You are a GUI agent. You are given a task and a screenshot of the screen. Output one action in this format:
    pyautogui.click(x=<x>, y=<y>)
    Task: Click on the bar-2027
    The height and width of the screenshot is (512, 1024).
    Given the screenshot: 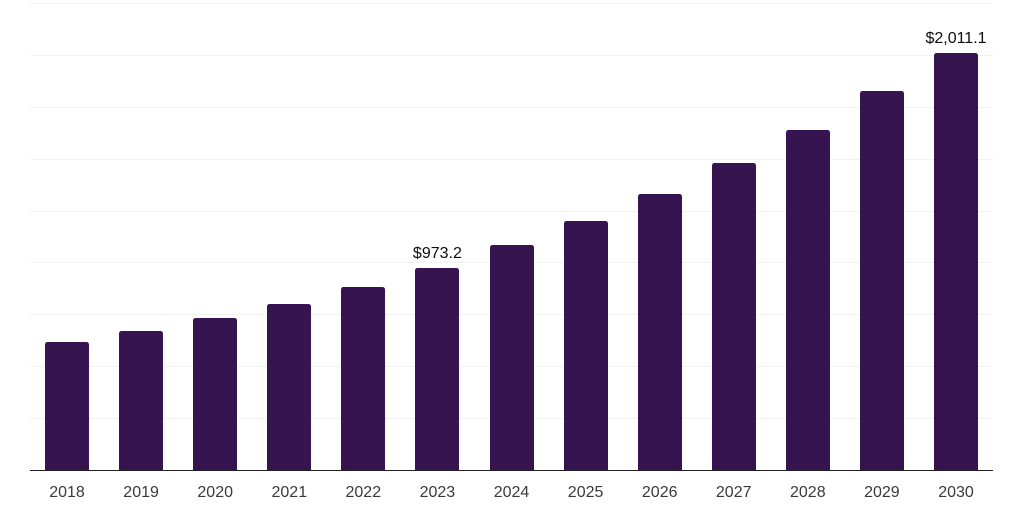 What is the action you would take?
    pyautogui.click(x=733, y=316)
    